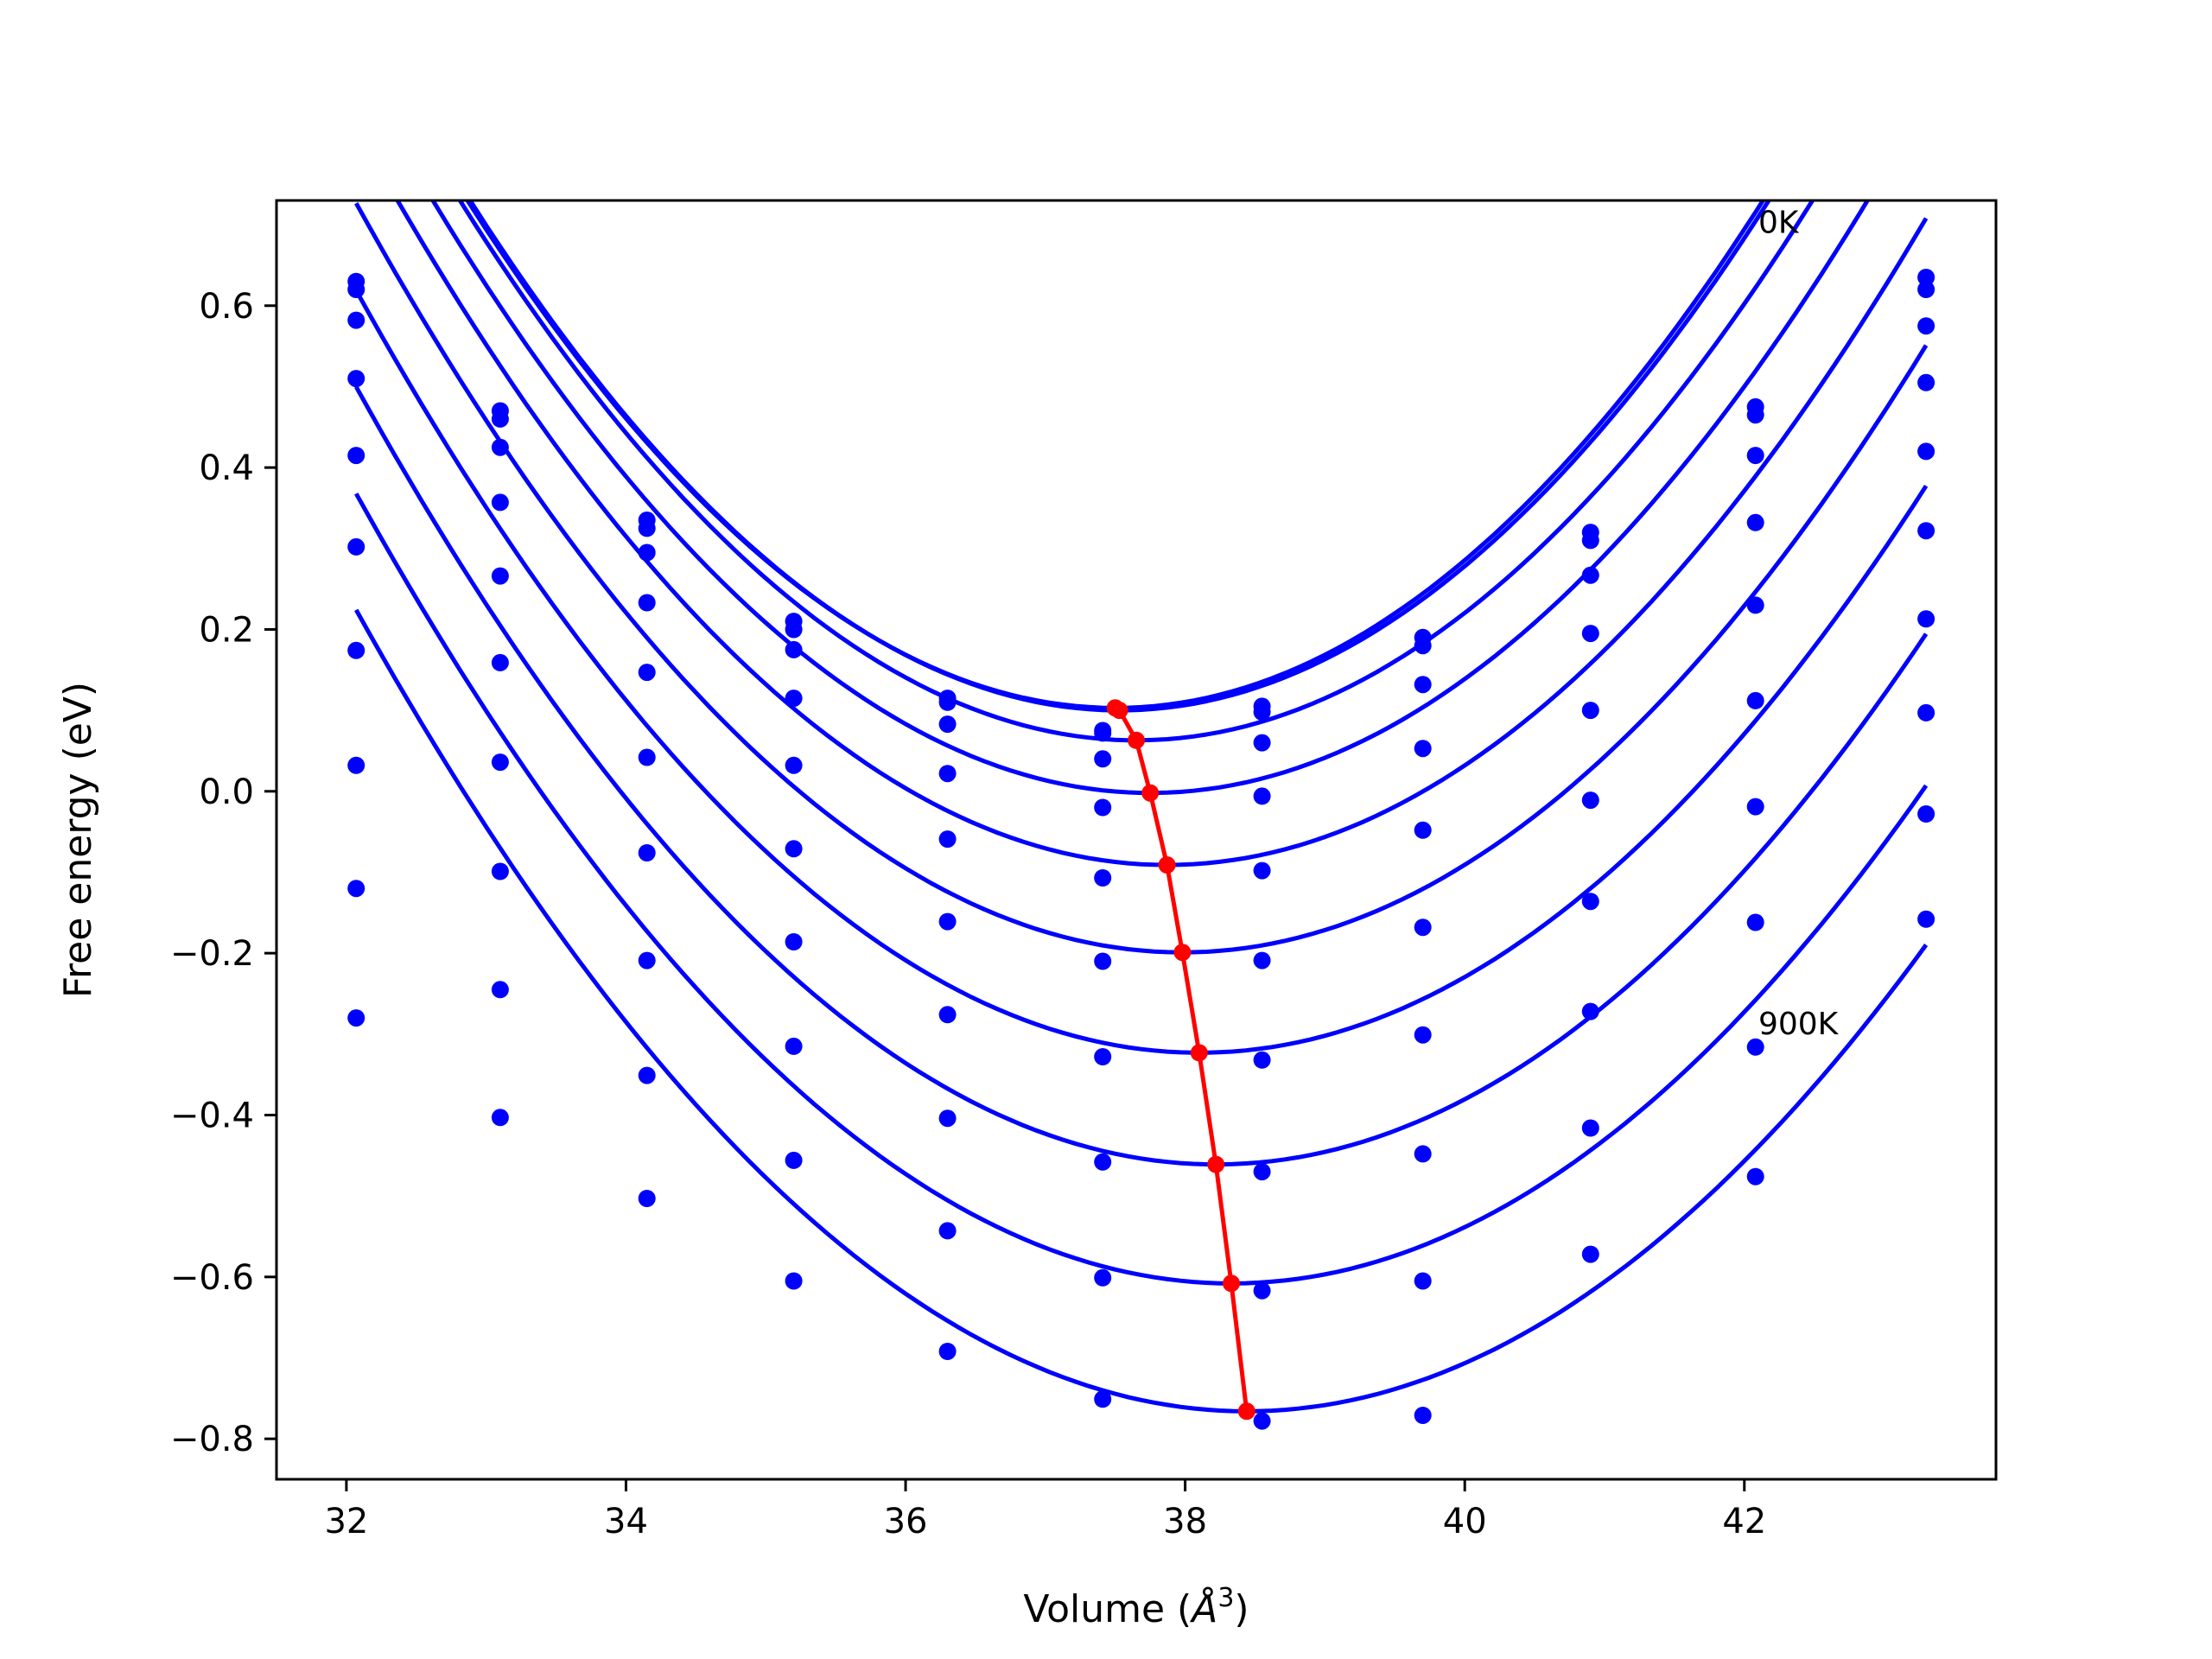 The width and height of the screenshot is (2212, 1659). What do you see at coordinates (212, 1115) in the screenshot?
I see `y-tick-label: −0.4` at bounding box center [212, 1115].